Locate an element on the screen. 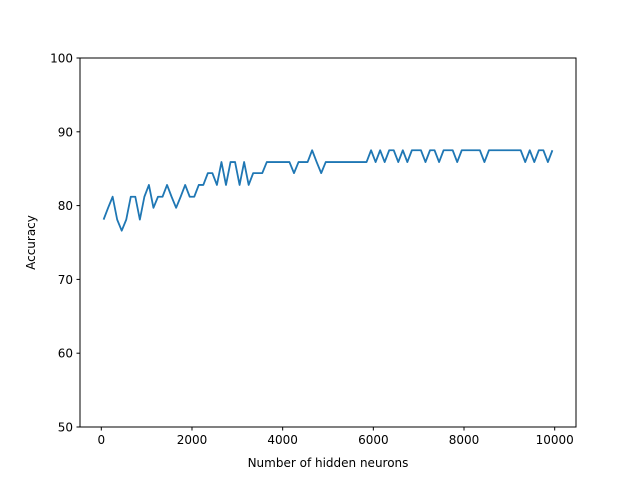 The image size is (640, 480). y-tick-label: 80 is located at coordinates (65, 206).